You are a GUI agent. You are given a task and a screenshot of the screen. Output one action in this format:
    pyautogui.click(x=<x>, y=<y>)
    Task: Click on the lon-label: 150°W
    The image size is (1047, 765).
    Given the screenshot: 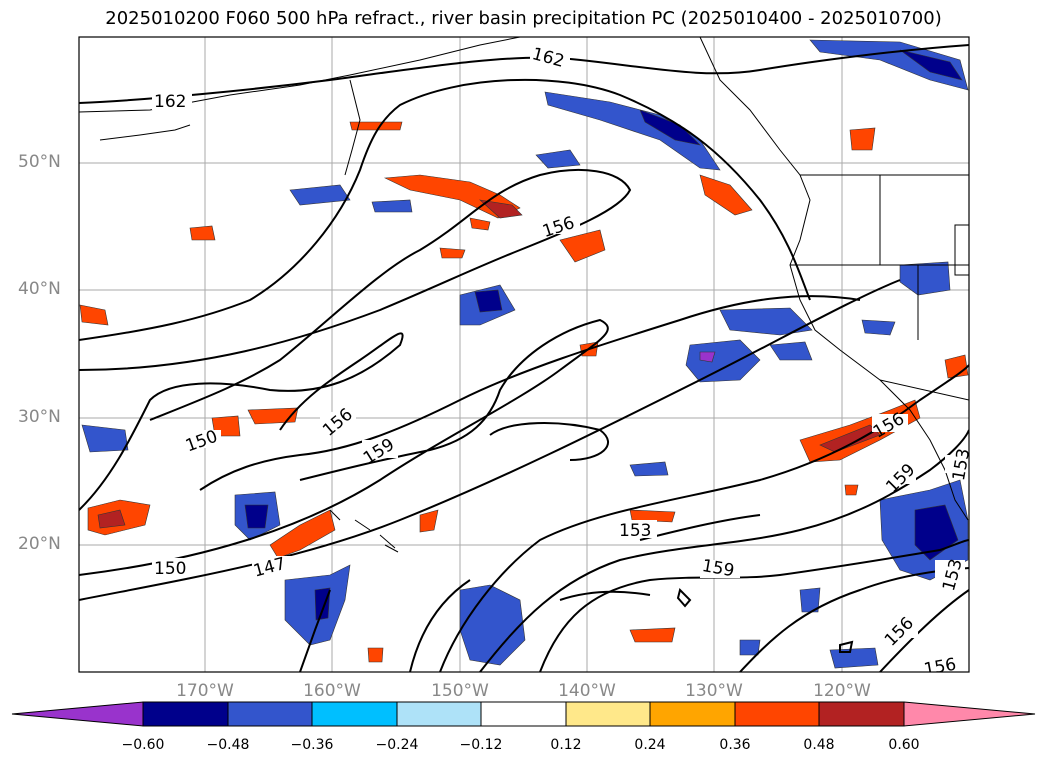 What is the action you would take?
    pyautogui.click(x=460, y=691)
    